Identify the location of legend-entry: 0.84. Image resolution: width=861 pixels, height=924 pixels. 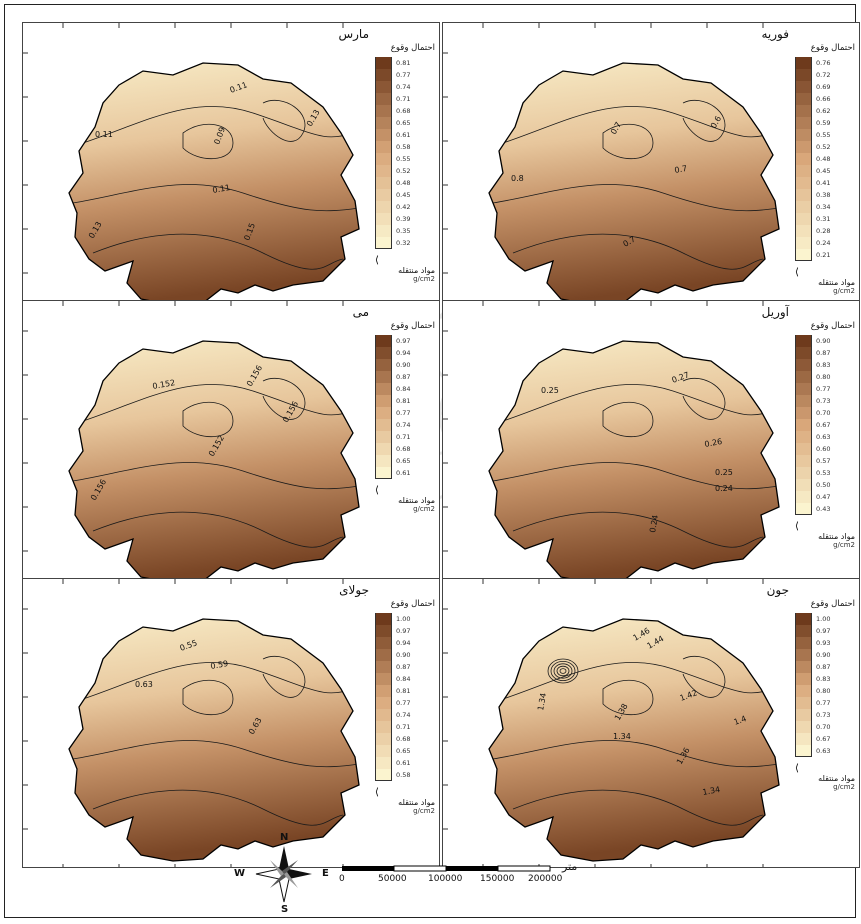
(405, 389).